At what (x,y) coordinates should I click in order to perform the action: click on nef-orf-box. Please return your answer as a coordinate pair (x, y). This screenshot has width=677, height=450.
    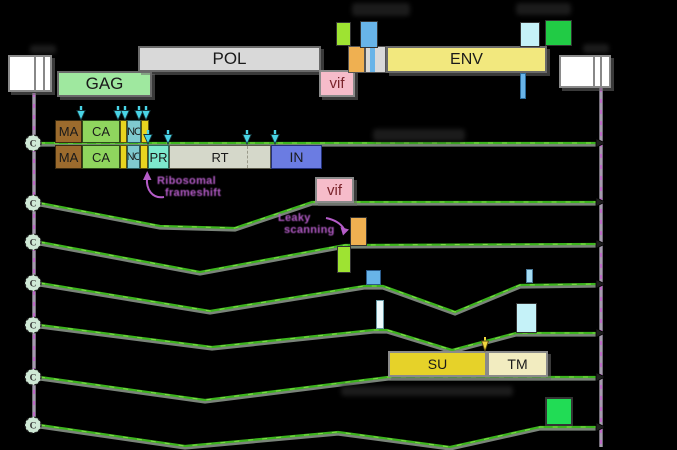
    Looking at the image, I should click on (559, 411).